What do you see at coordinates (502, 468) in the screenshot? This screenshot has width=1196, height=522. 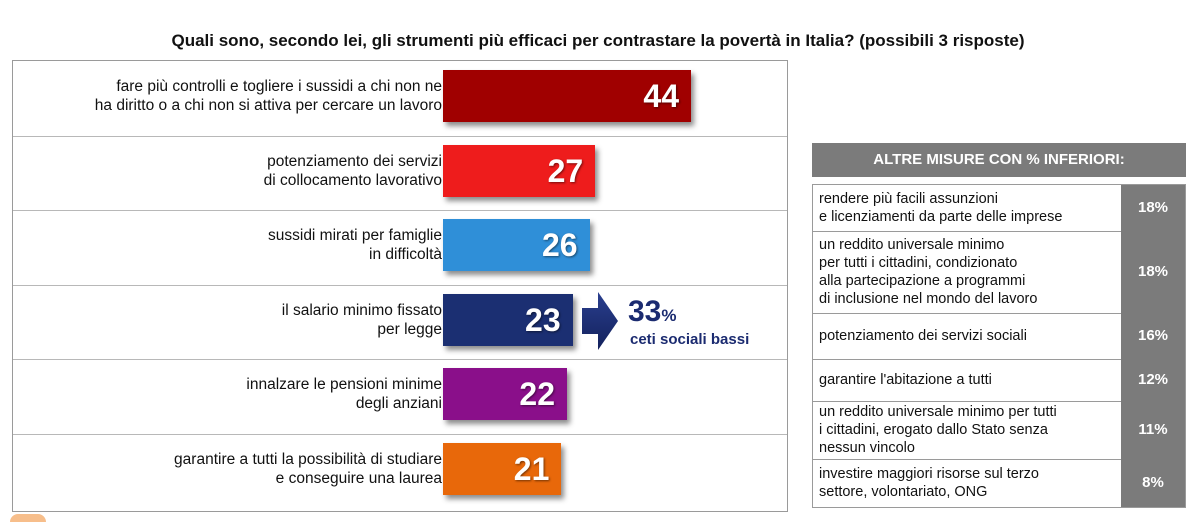 I see `bar: 21` at bounding box center [502, 468].